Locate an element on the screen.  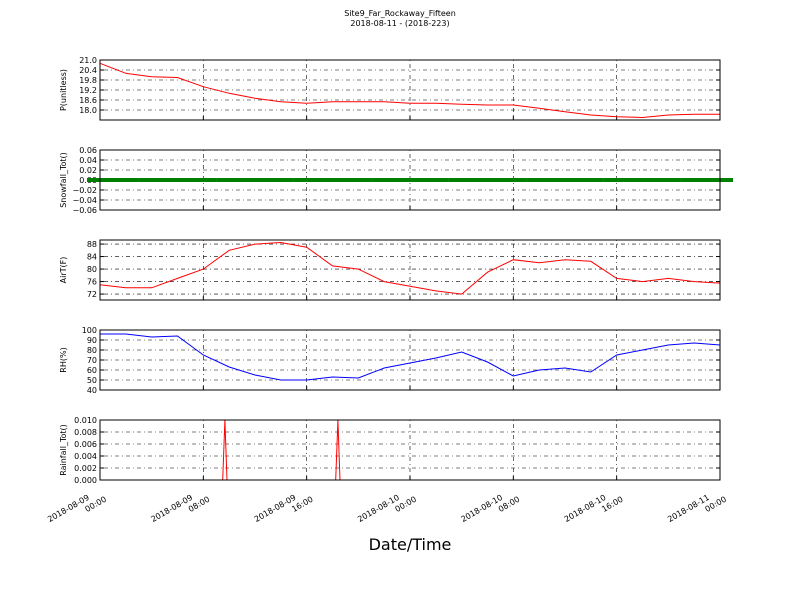
y-axis-label: Rainfall_Tot() is located at coordinates (63, 450).